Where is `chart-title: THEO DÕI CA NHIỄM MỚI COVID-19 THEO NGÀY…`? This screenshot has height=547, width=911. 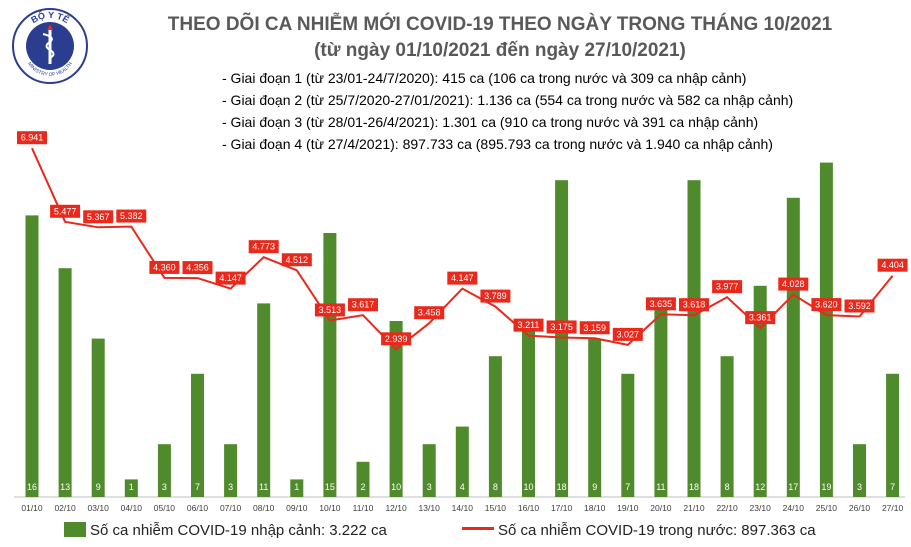 chart-title: THEO DÕI CA NHIỄM MỚI COVID-19 THEO NGÀY… is located at coordinates (500, 24).